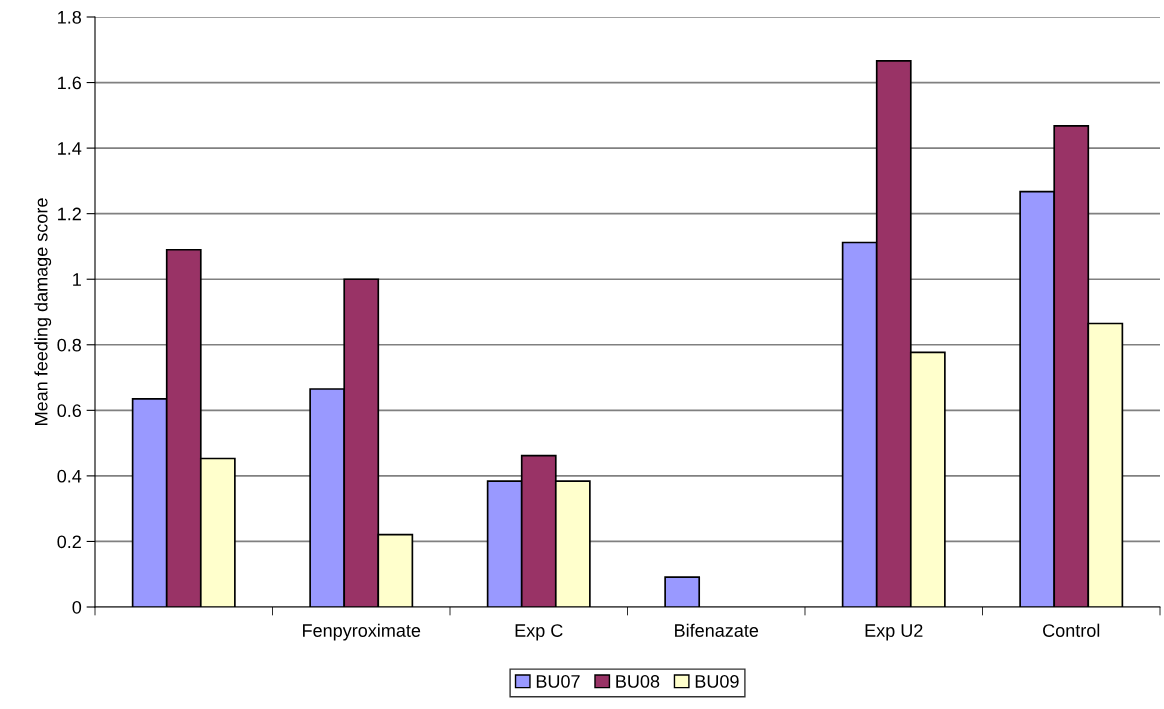 The image size is (1164, 709). Describe the element at coordinates (69, 542) in the screenshot. I see `y-tick-label: 0.2` at that location.